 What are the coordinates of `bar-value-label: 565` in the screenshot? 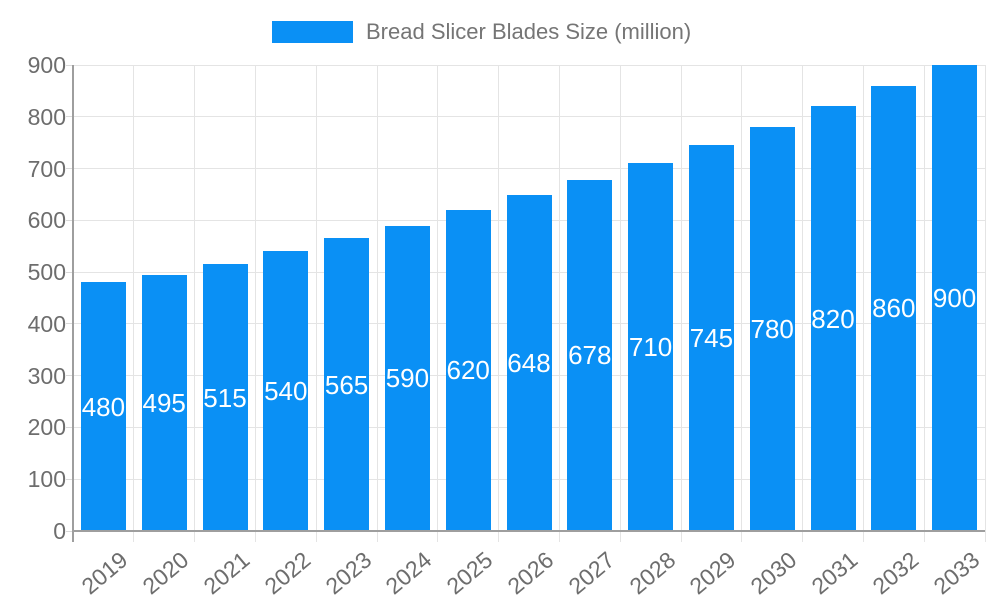 It's located at (346, 384).